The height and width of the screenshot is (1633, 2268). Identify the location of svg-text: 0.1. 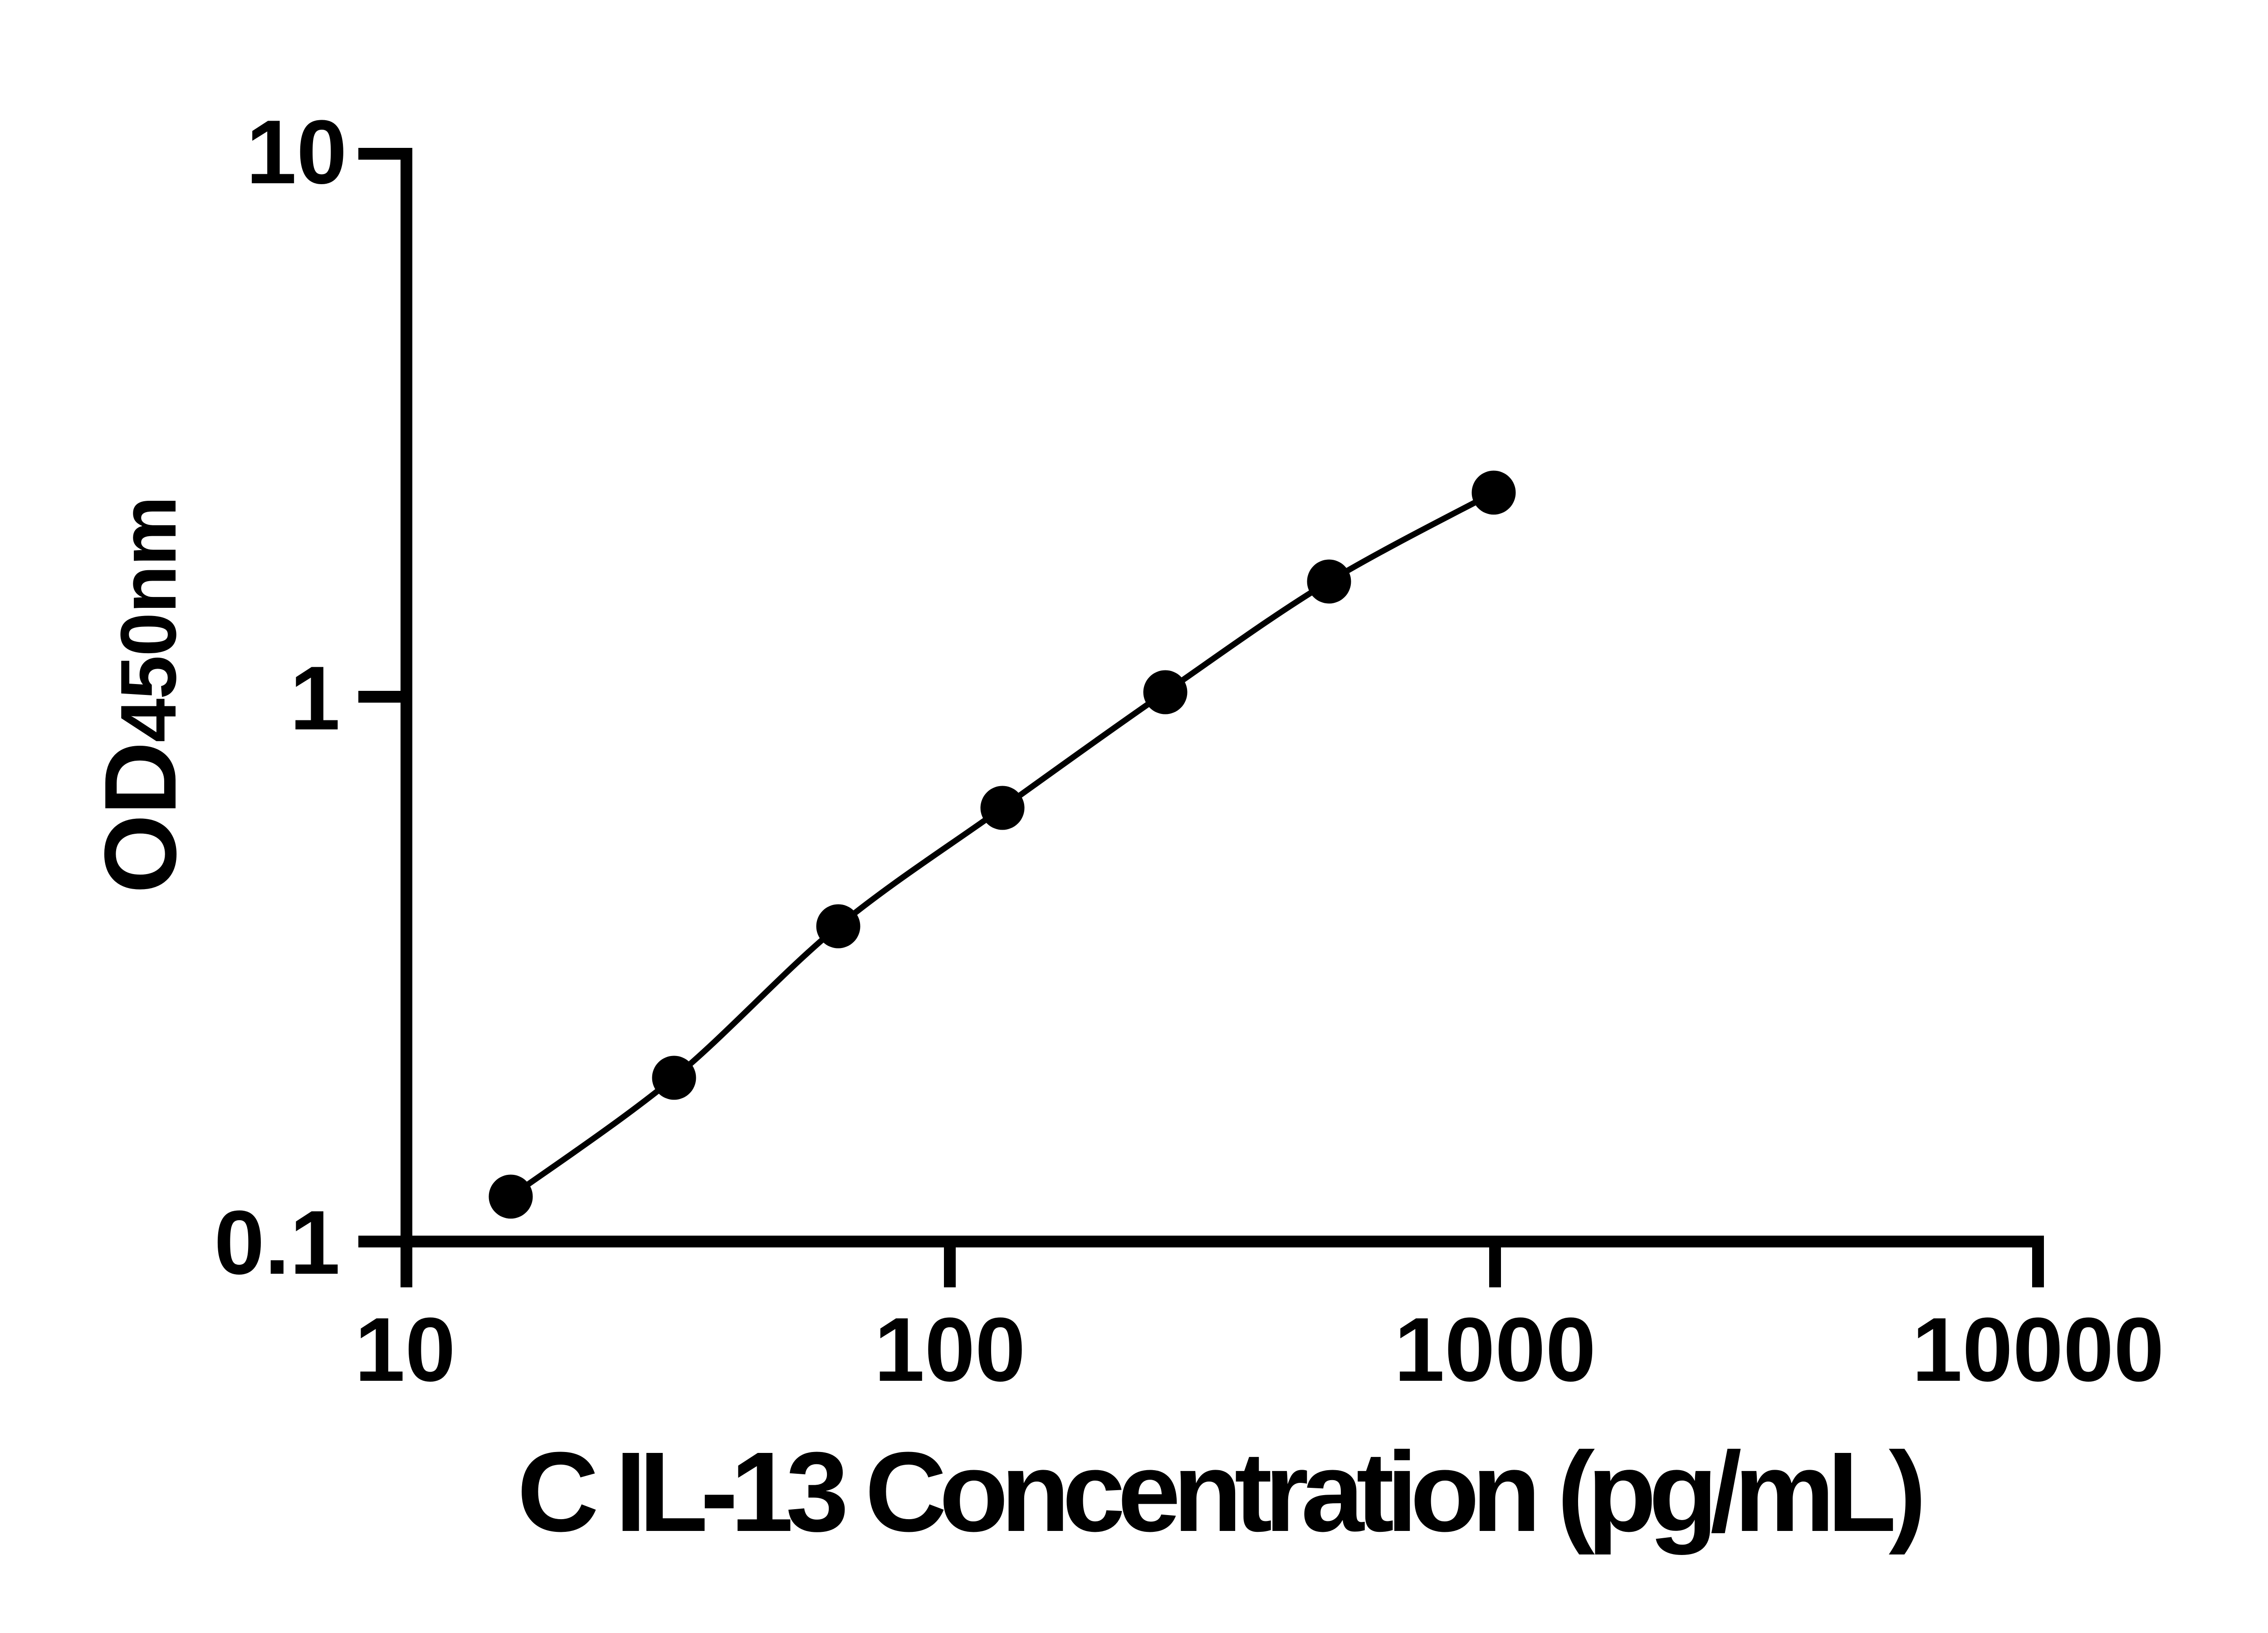
(277, 1242).